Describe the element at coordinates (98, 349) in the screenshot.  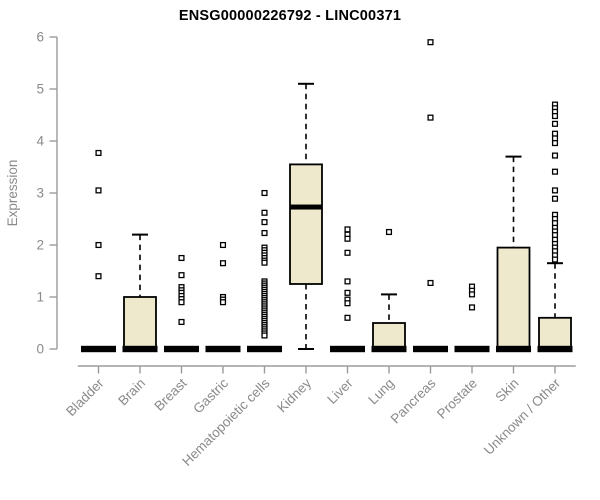
I see `collapsed-box-bladder` at that location.